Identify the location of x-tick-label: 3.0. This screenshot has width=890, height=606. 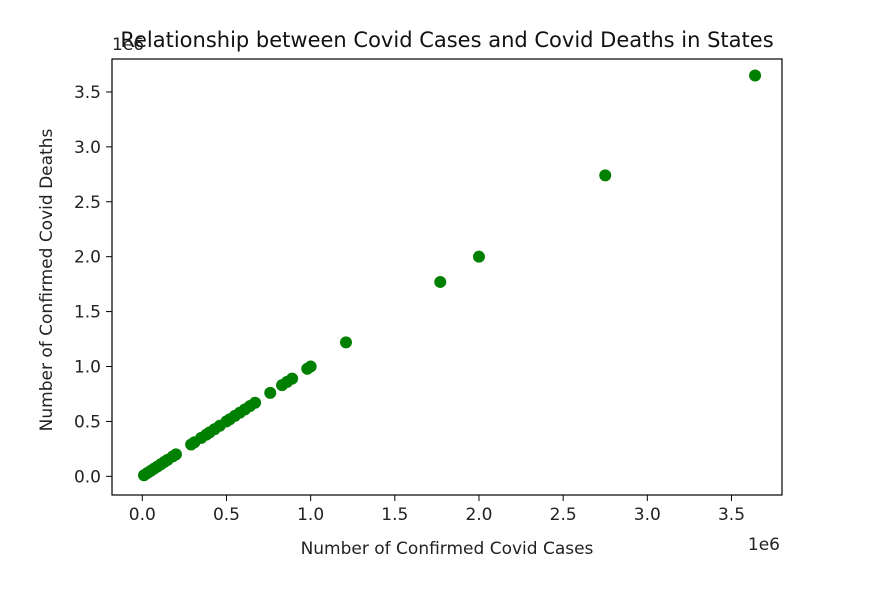
(647, 515).